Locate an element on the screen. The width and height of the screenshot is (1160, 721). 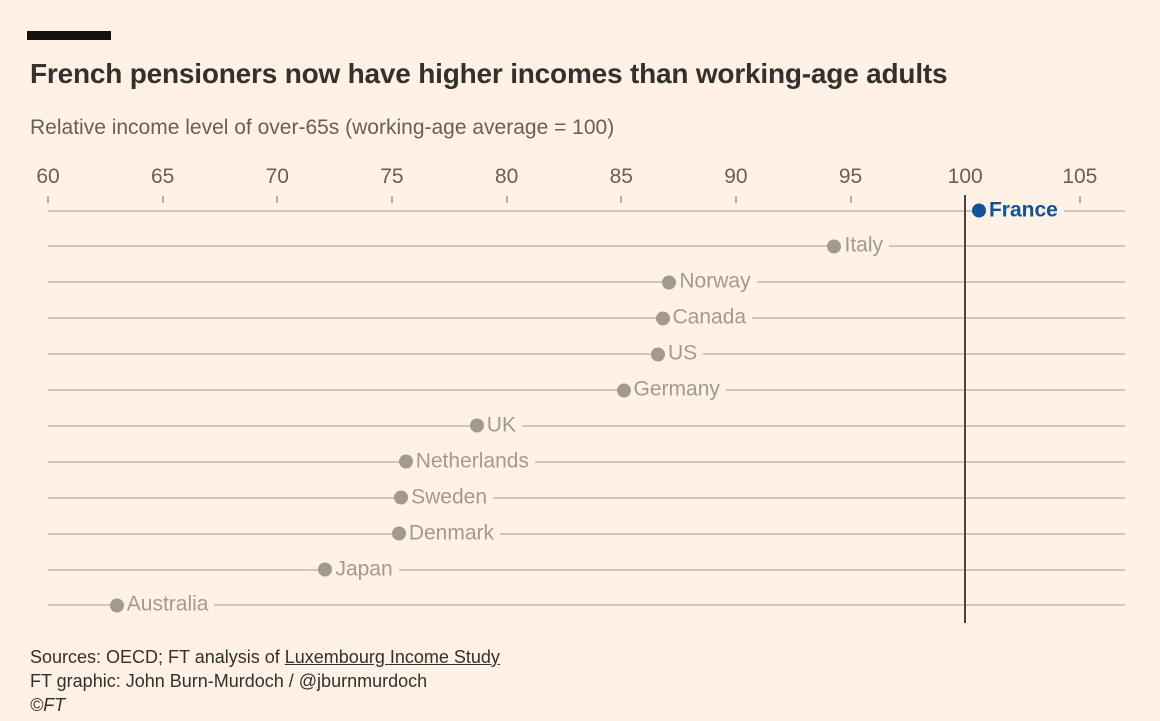
data-point-sweden: Sweden is located at coordinates (443, 498).